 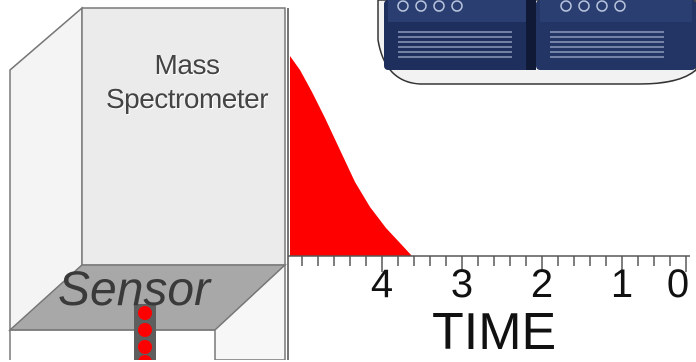 What do you see at coordinates (622, 284) in the screenshot?
I see `time-tick-label: 1` at bounding box center [622, 284].